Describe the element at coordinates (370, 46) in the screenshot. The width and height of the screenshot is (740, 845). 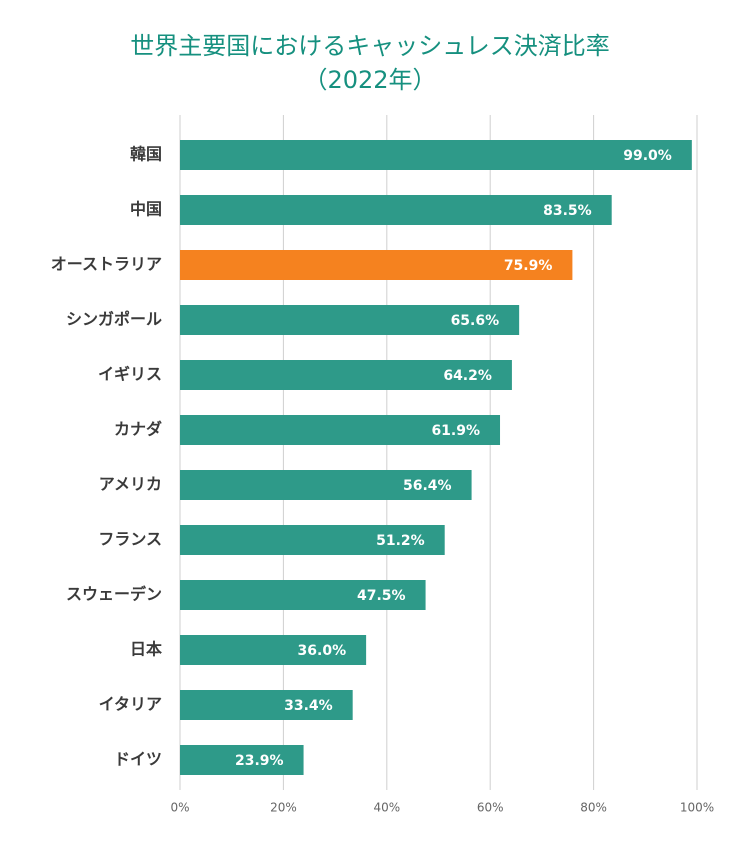
I see `chart-title: 世界主要国におけるキャッシュレス決済比率` at that location.